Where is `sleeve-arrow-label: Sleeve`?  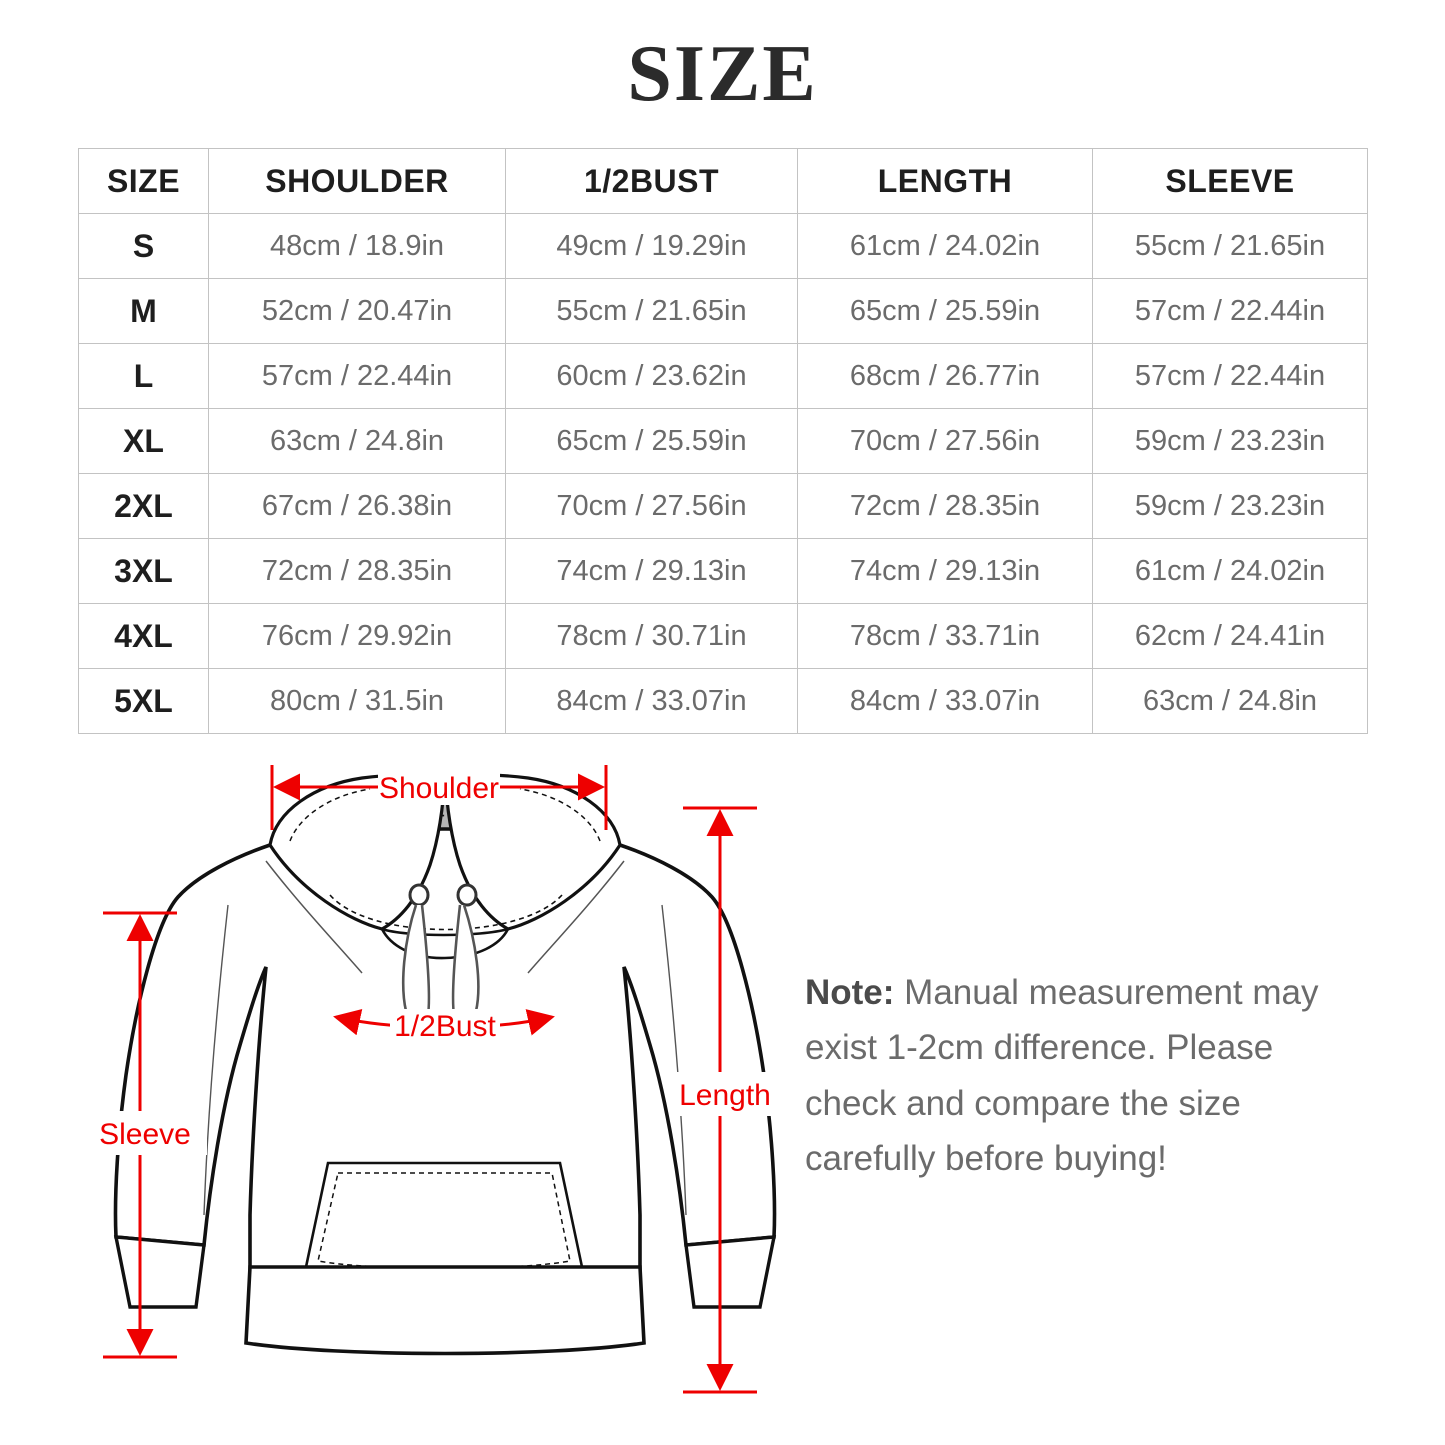 sleeve-arrow-label: Sleeve is located at coordinates (145, 1134).